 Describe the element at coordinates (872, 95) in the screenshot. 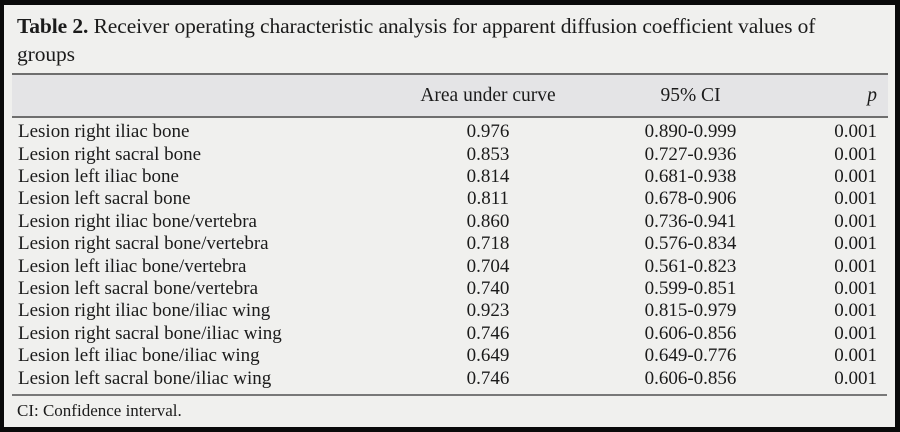

I see `header-cell-p: p` at that location.